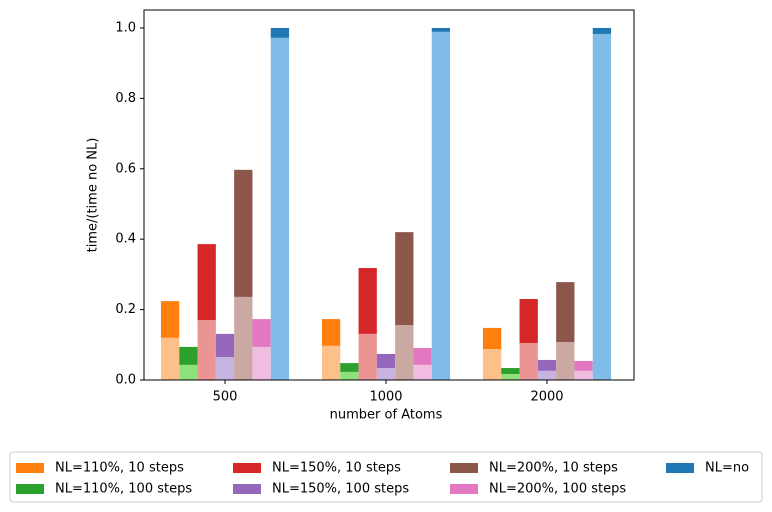 The height and width of the screenshot is (512, 772). I want to click on y-tick-label: 0.6, so click(125, 168).